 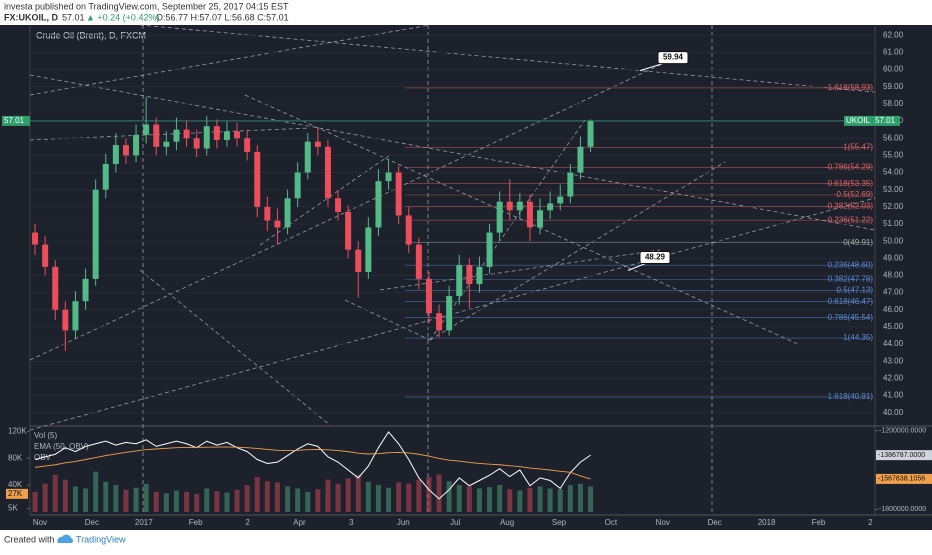 What do you see at coordinates (663, 522) in the screenshot?
I see `x-tick-label: Nov` at bounding box center [663, 522].